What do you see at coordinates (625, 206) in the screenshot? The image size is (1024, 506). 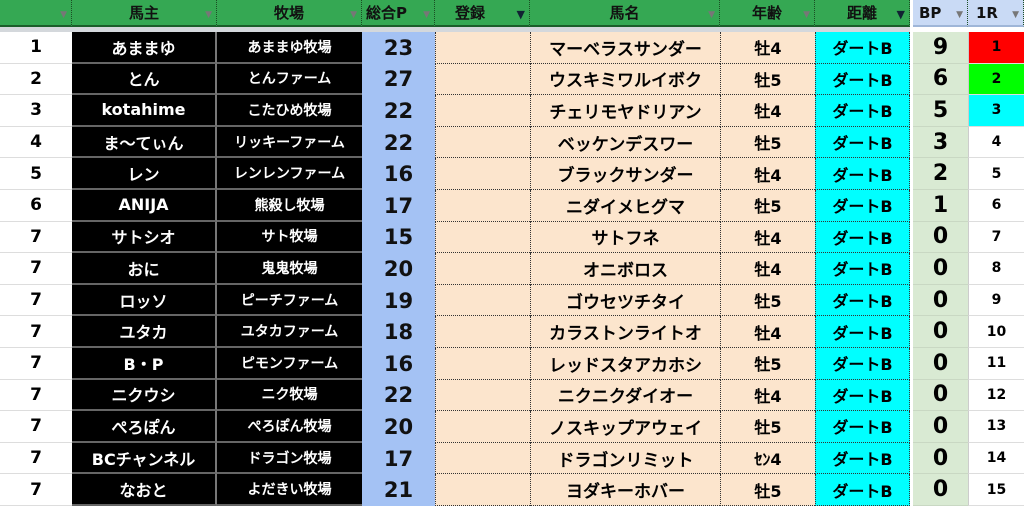 I see `cell-horse: ニダイメヒグマ` at bounding box center [625, 206].